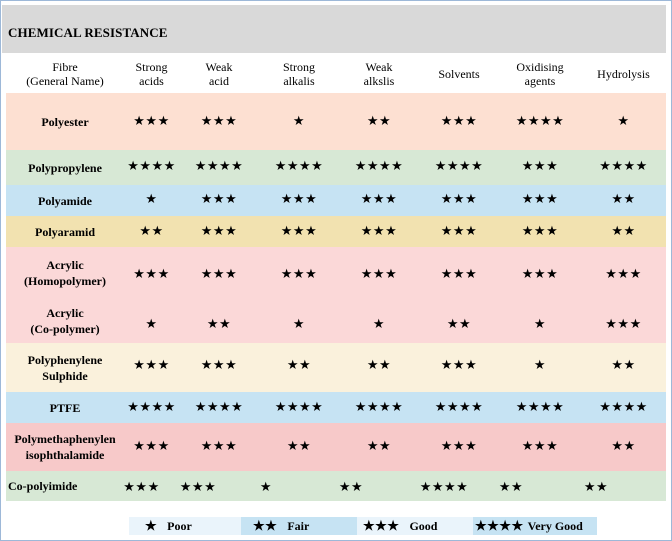  Describe the element at coordinates (379, 74) in the screenshot. I see `header-weak-alkalis: Weak alkslis` at that location.